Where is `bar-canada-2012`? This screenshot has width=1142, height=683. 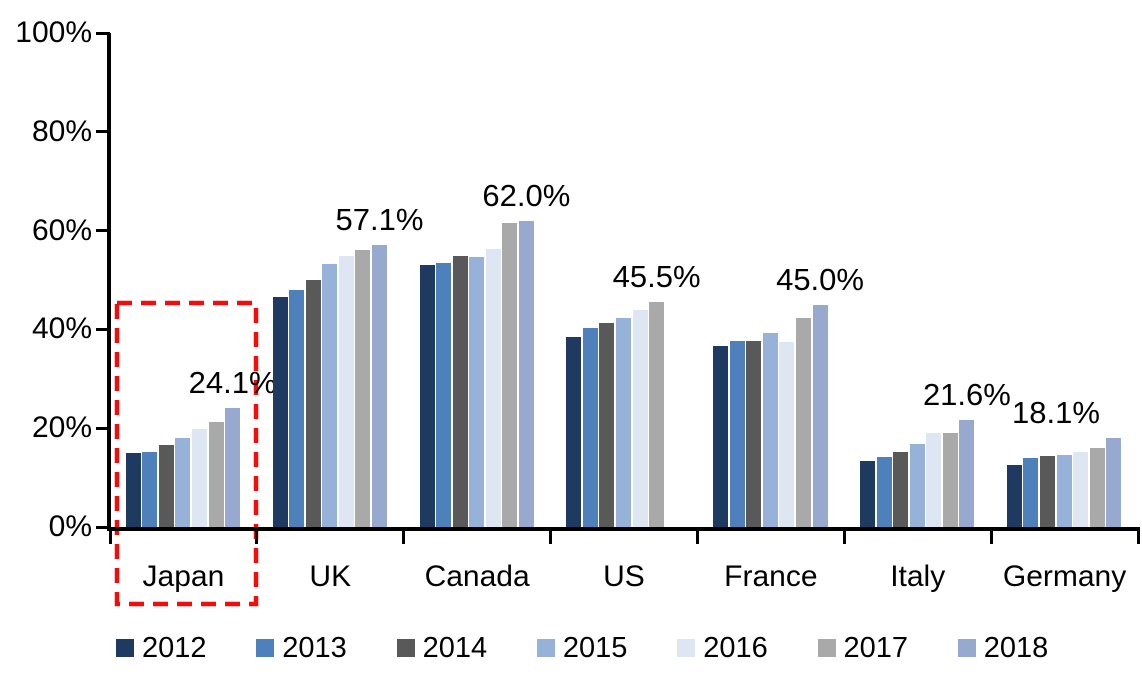 bar-canada-2012 is located at coordinates (427, 395).